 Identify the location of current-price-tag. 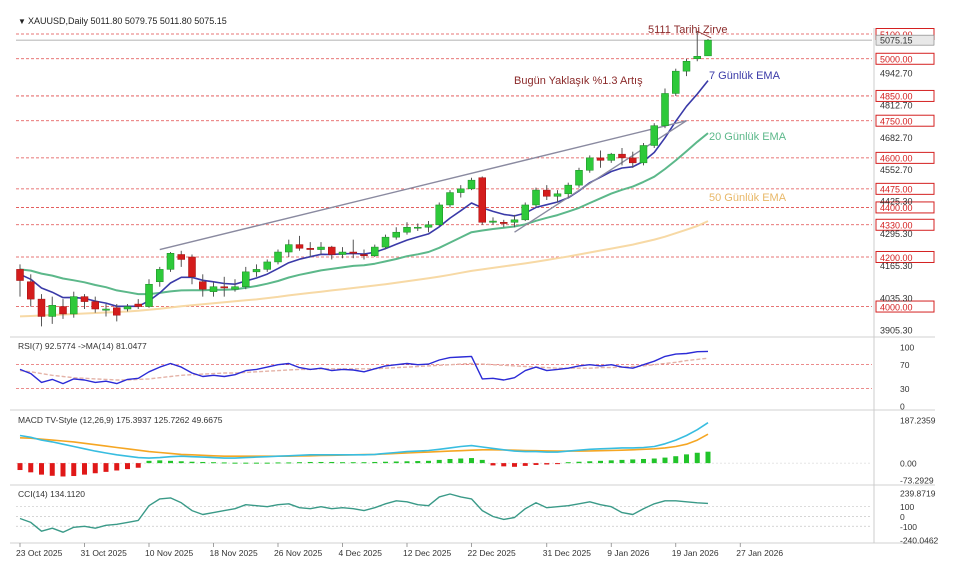
(905, 40).